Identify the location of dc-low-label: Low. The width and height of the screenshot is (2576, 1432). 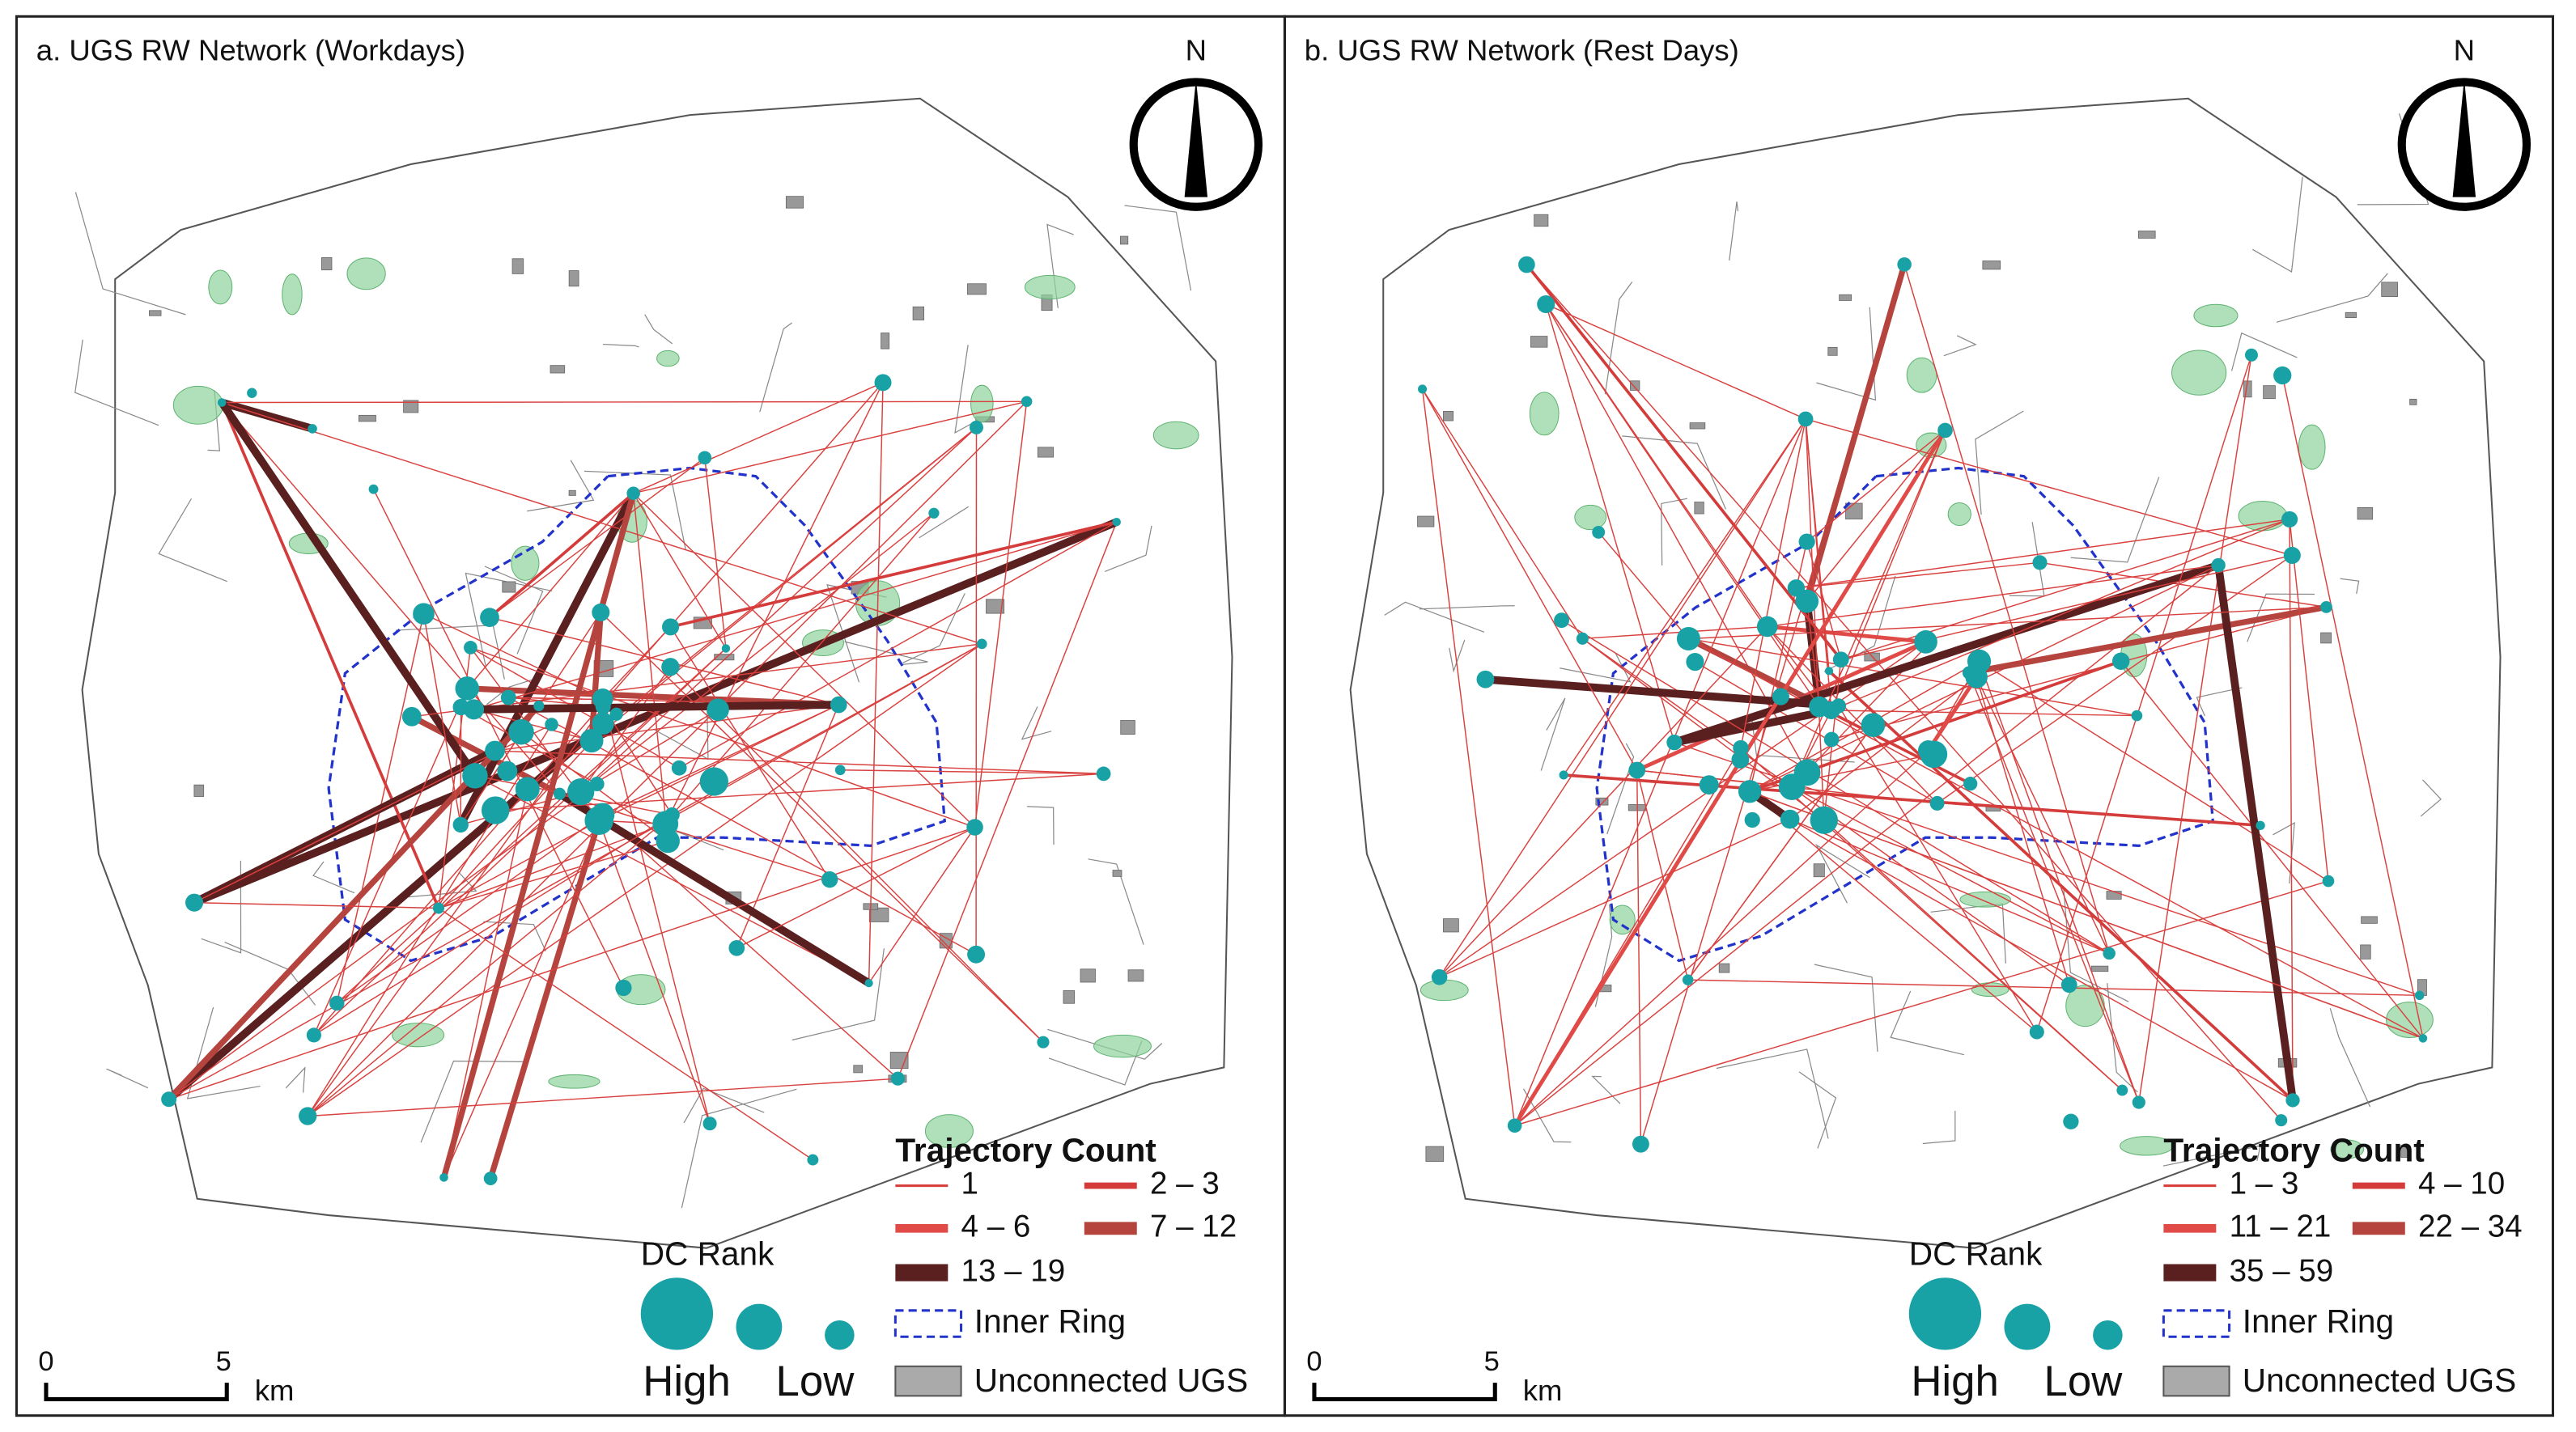
(815, 1382).